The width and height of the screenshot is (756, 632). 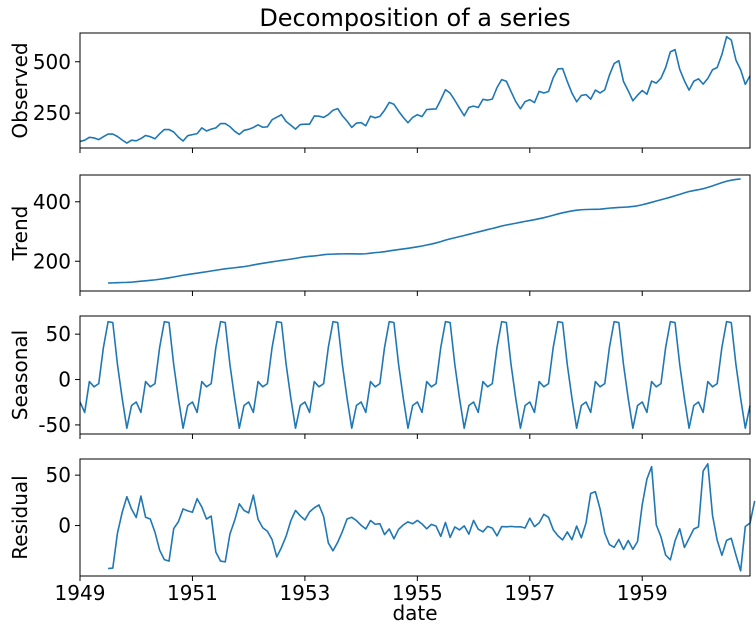 I want to click on trend-y-tick-label: 200, so click(x=52, y=261).